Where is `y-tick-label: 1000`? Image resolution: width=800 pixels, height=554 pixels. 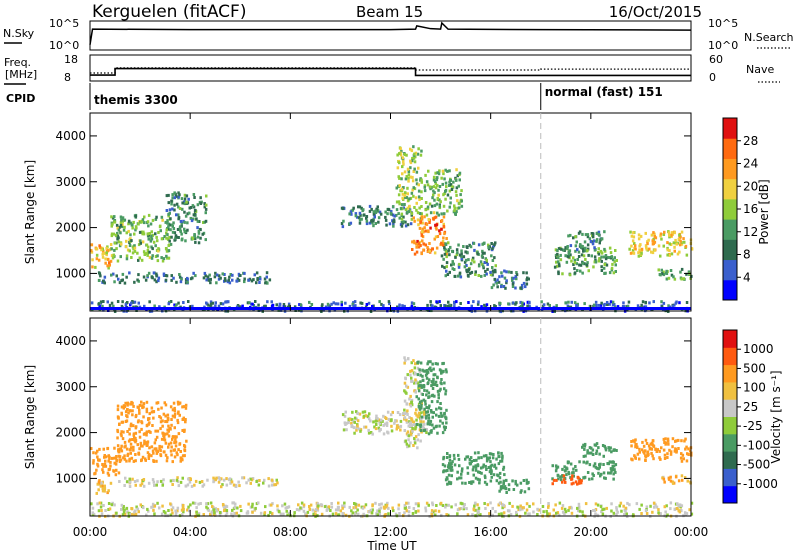
y-tick-label: 1000 is located at coordinates (70, 273).